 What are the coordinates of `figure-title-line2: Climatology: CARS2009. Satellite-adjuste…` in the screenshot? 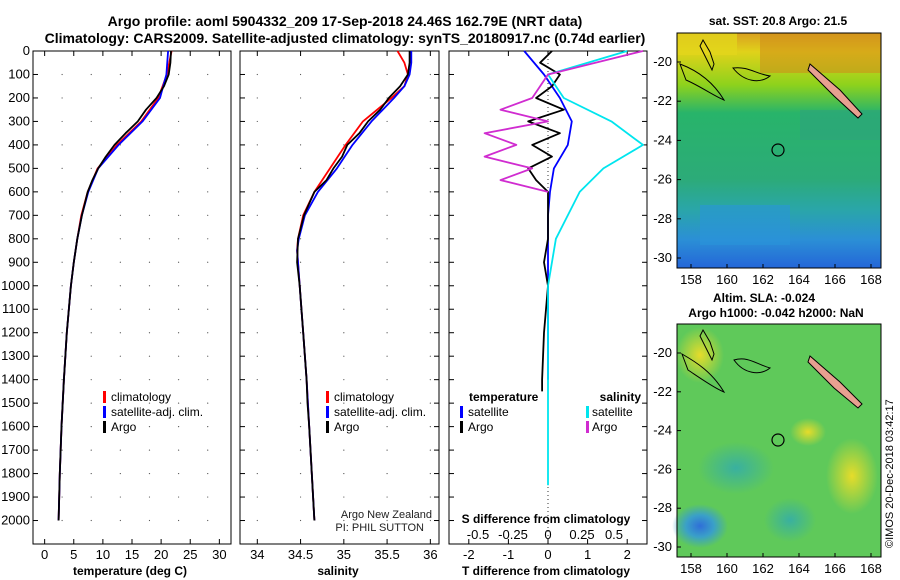 It's located at (345, 38).